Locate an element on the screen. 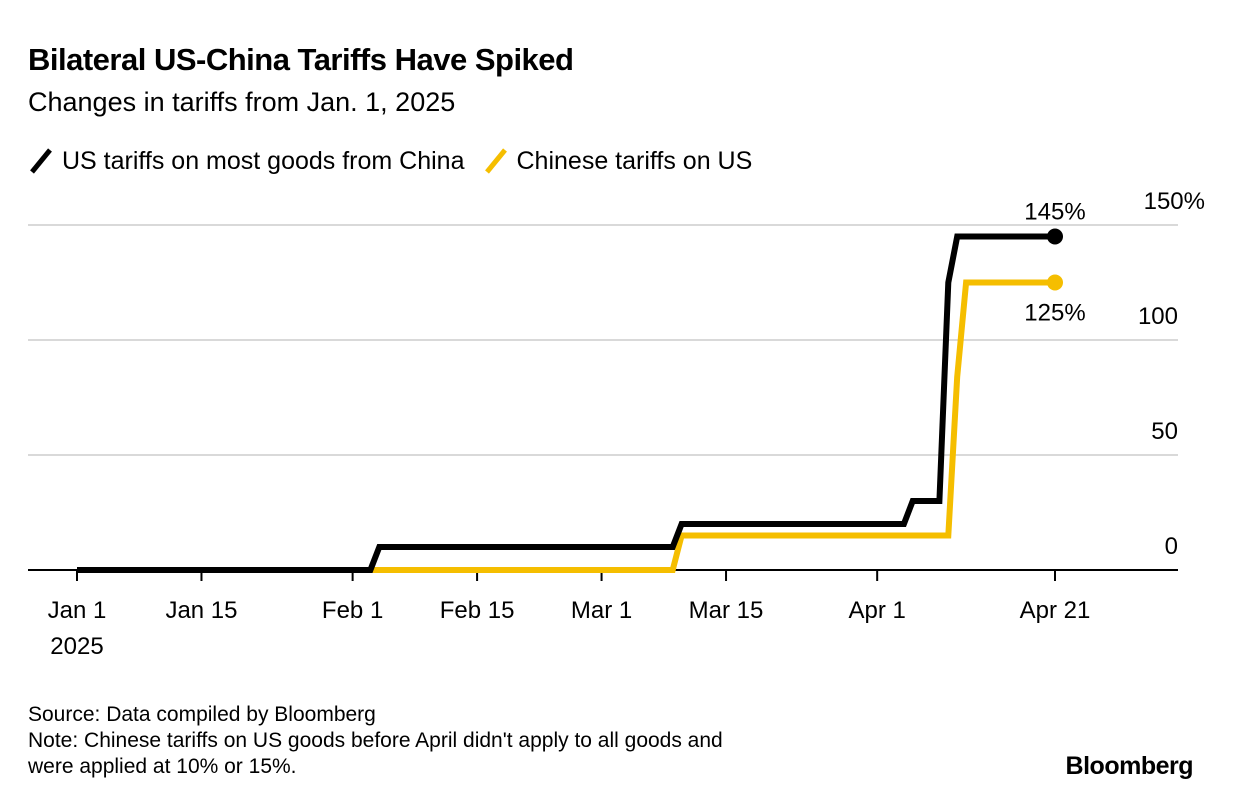 The height and width of the screenshot is (812, 1233). x-tick-label: Jan 1 is located at coordinates (77, 610).